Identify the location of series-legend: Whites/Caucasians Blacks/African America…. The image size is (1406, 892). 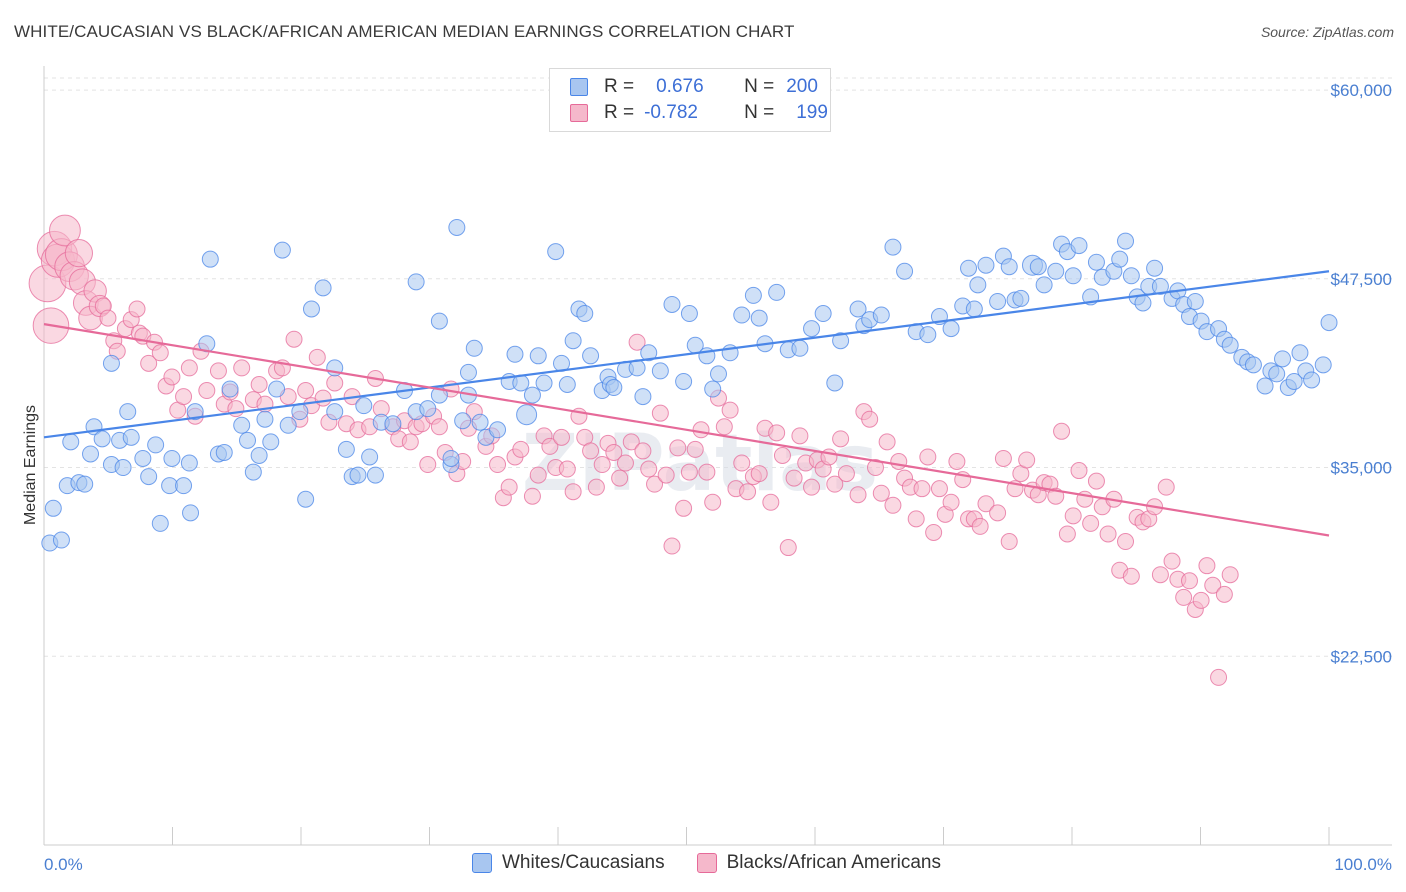
(722, 863).